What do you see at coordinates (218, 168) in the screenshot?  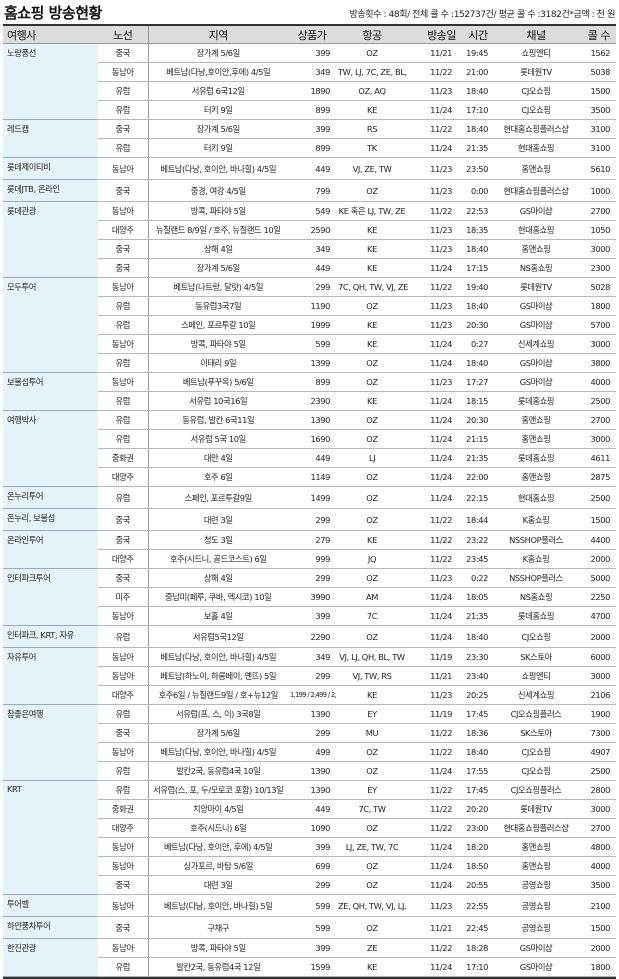 I see `region-cell: 베트남(다낭, 호이안, 바나힐) 4/5일` at bounding box center [218, 168].